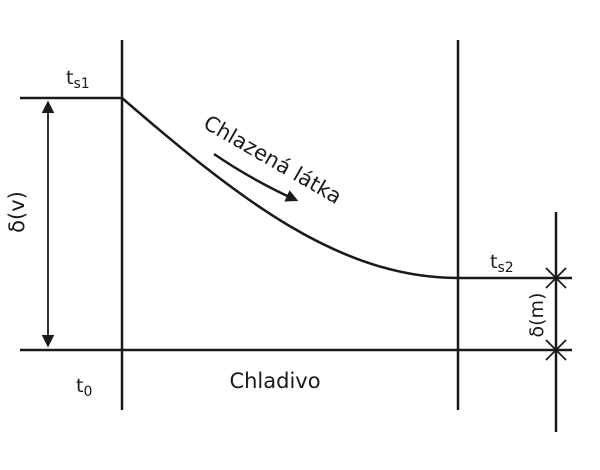 This screenshot has height=470, width=600. What do you see at coordinates (17, 212) in the screenshot?
I see `delta-v-label: δ(v)` at bounding box center [17, 212].